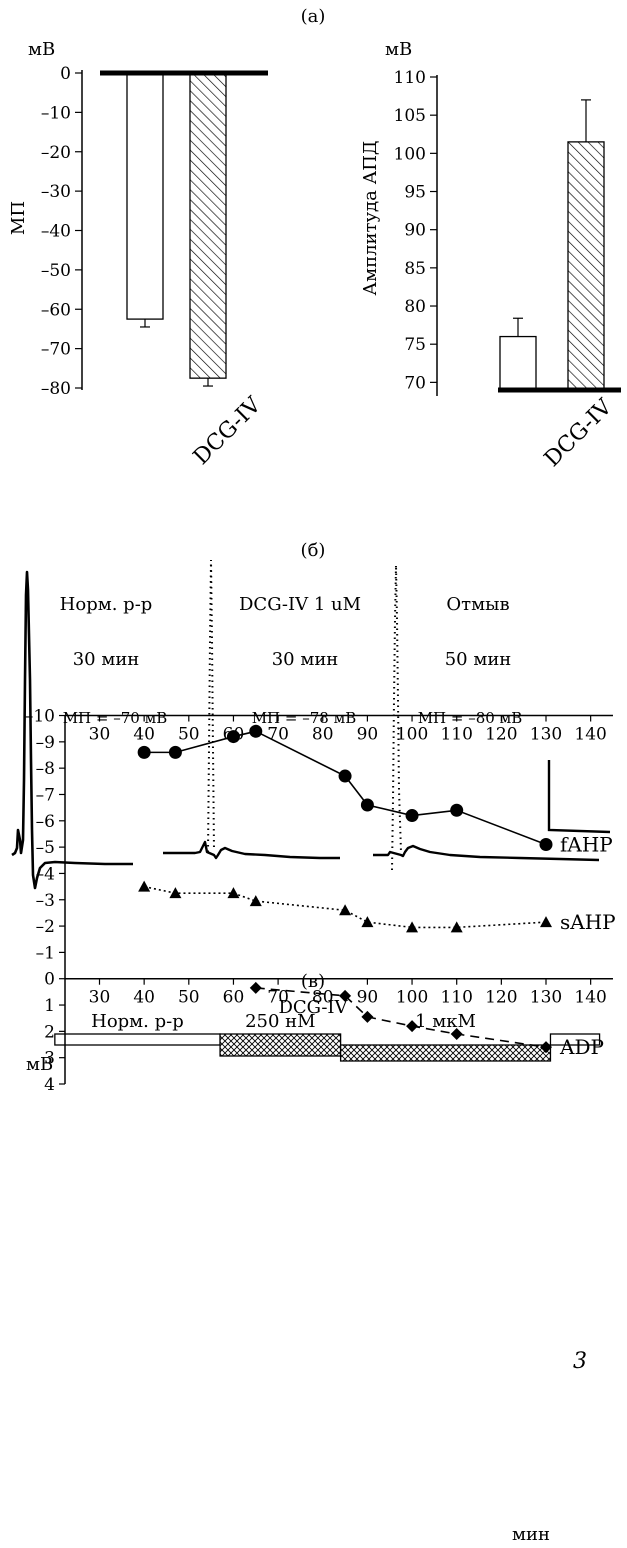 Image resolution: width=627 pixels, height=1548 pixels. What do you see at coordinates (65, 74) in the screenshot?
I see `chart-a-left-ytick-label: 0` at bounding box center [65, 74].